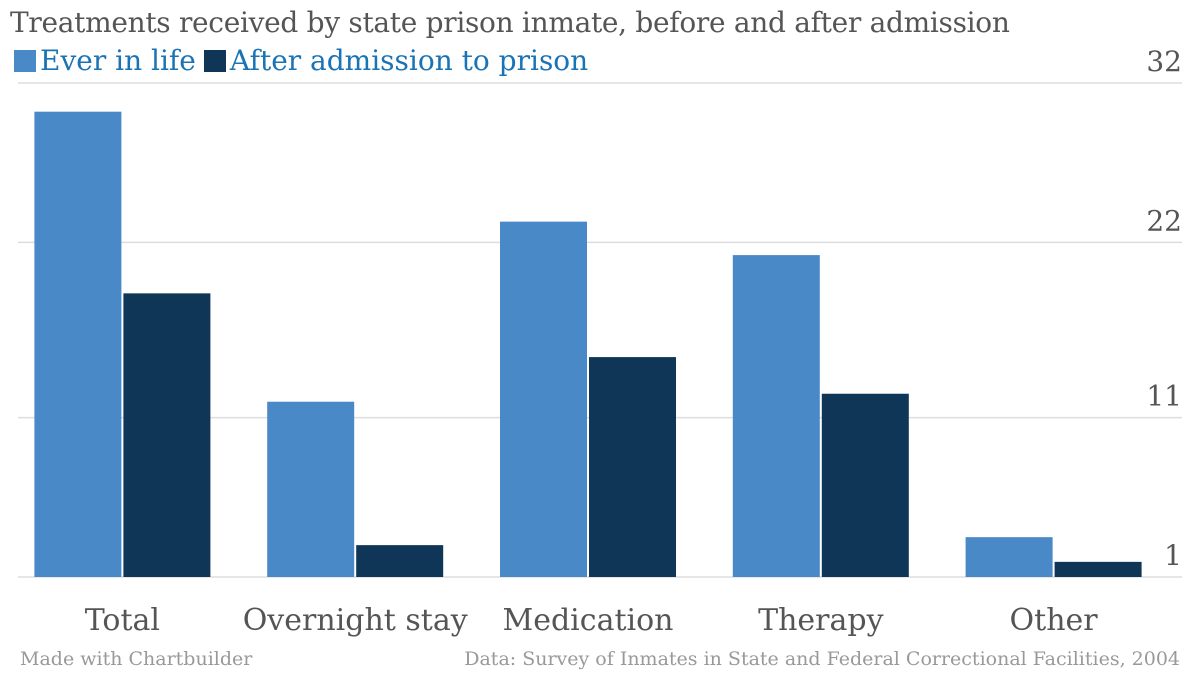  What do you see at coordinates (588, 620) in the screenshot?
I see `x-category-label: Medication` at bounding box center [588, 620].